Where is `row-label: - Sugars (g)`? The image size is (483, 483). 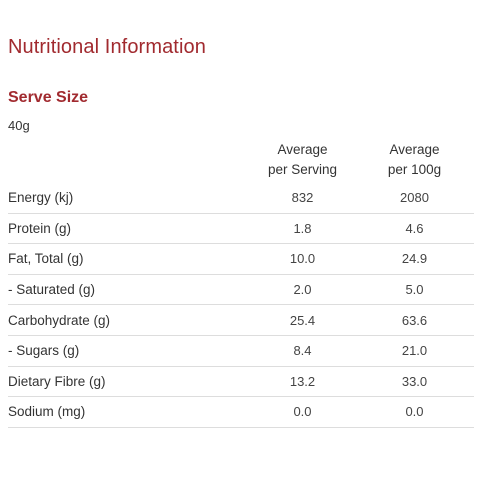
row-label: - Sugars (g) is located at coordinates (44, 351).